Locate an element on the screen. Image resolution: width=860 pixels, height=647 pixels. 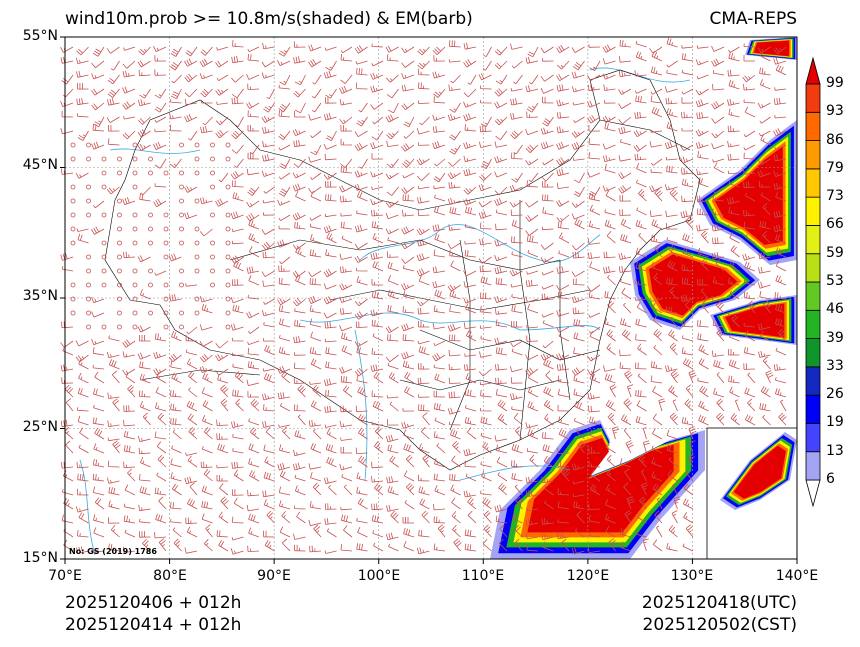
colorbar-segment is located at coordinates (813, 324).